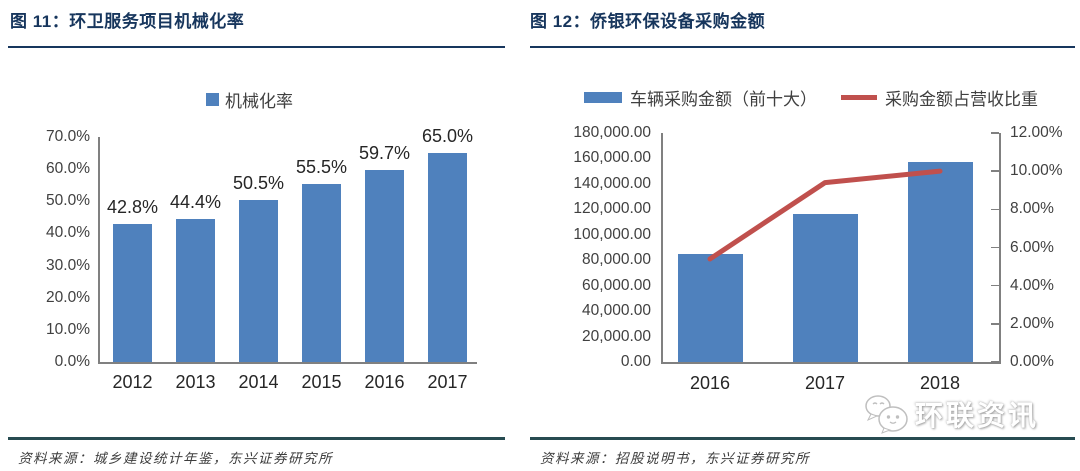 The image size is (1080, 471). What do you see at coordinates (648, 21) in the screenshot?
I see `figure-12-title: 图 12：侨银环保设备采购金额` at bounding box center [648, 21].